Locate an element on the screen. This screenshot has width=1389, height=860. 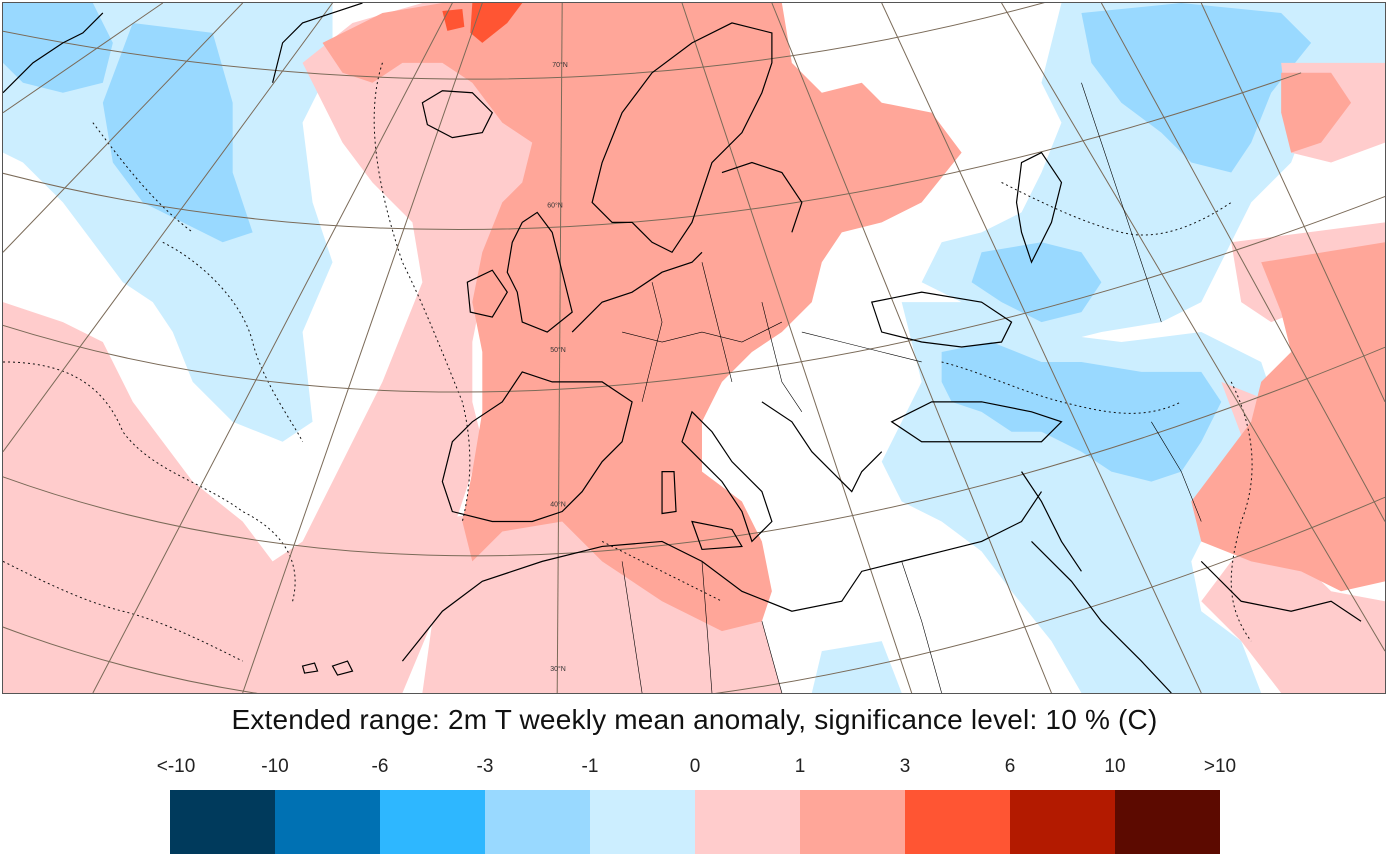
legend-label: 10 is located at coordinates (1115, 766).